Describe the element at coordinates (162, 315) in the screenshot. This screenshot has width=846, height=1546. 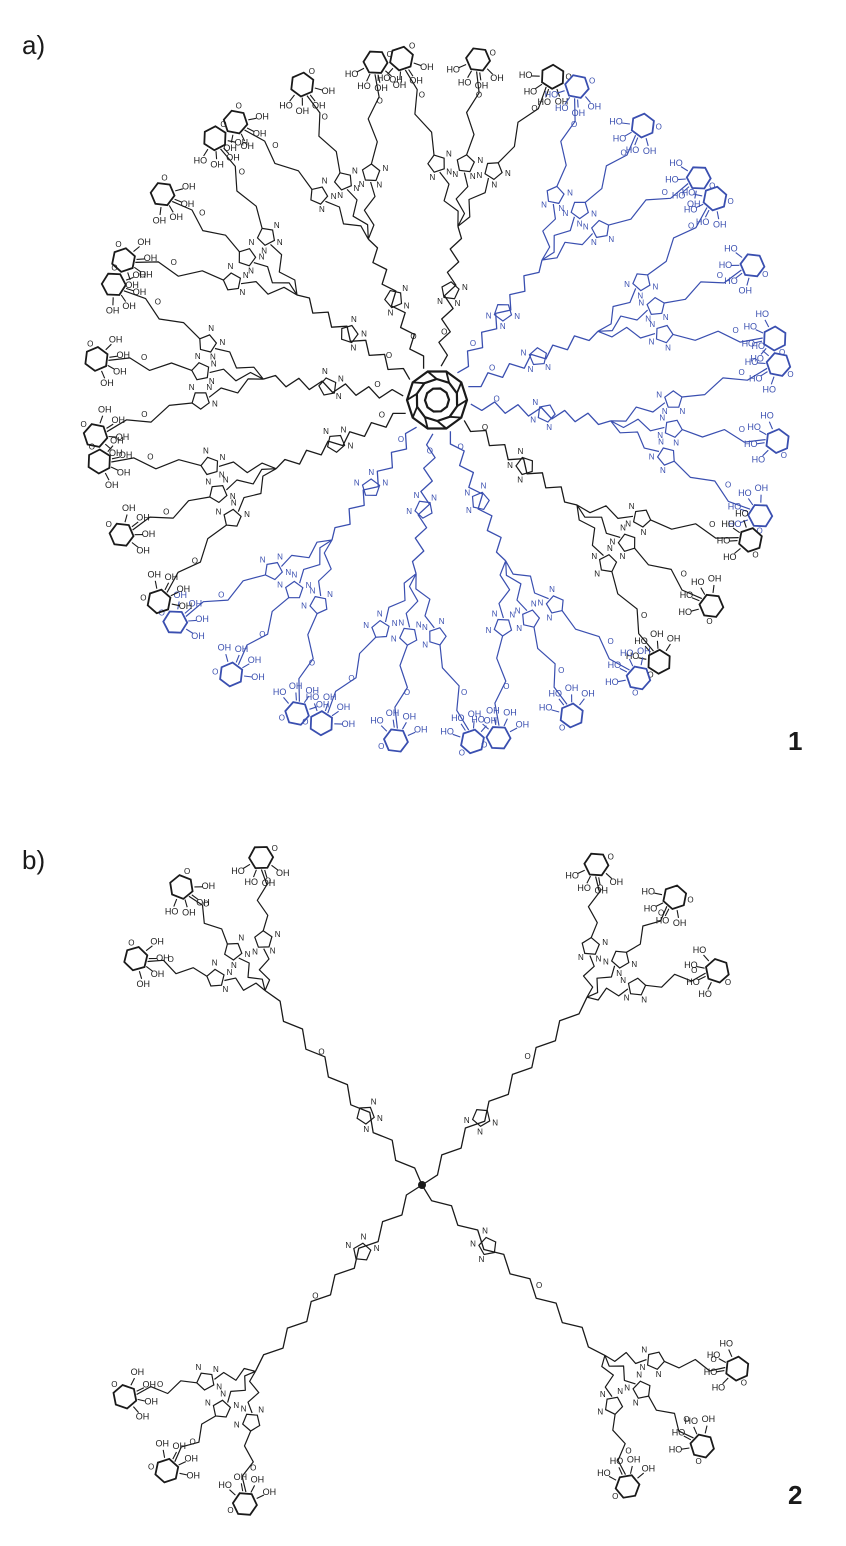
I see `spacer-bond` at that location.